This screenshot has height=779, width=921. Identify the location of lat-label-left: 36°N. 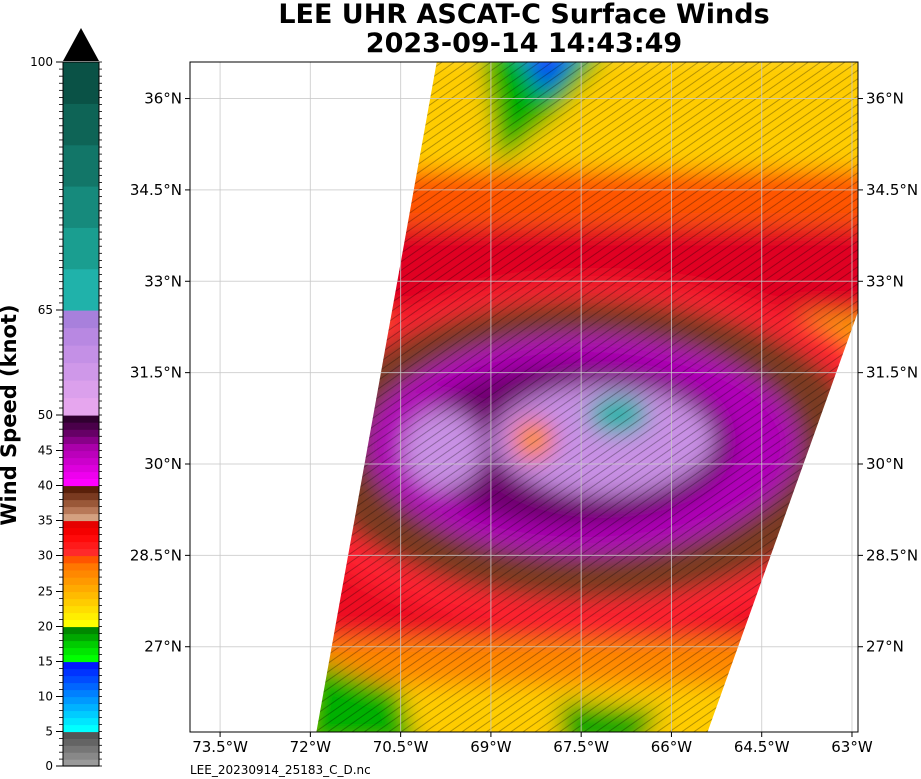
(163, 99).